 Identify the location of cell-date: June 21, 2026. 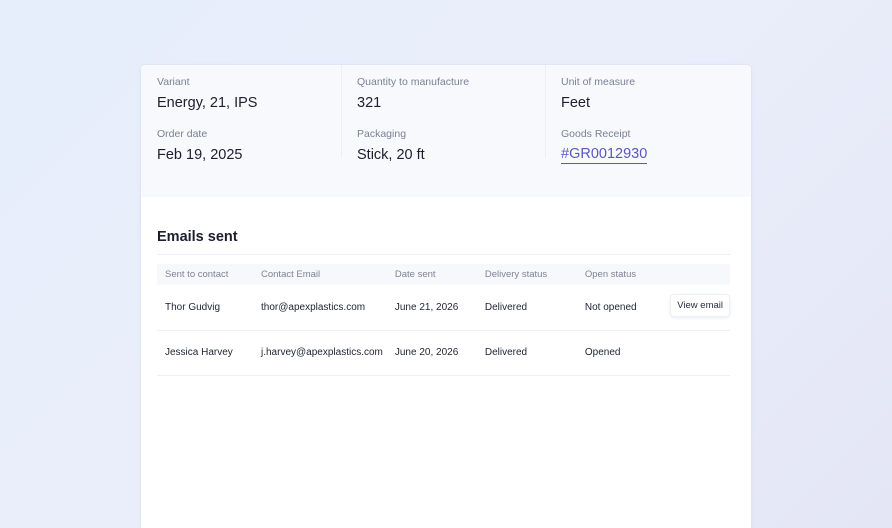
(433, 308).